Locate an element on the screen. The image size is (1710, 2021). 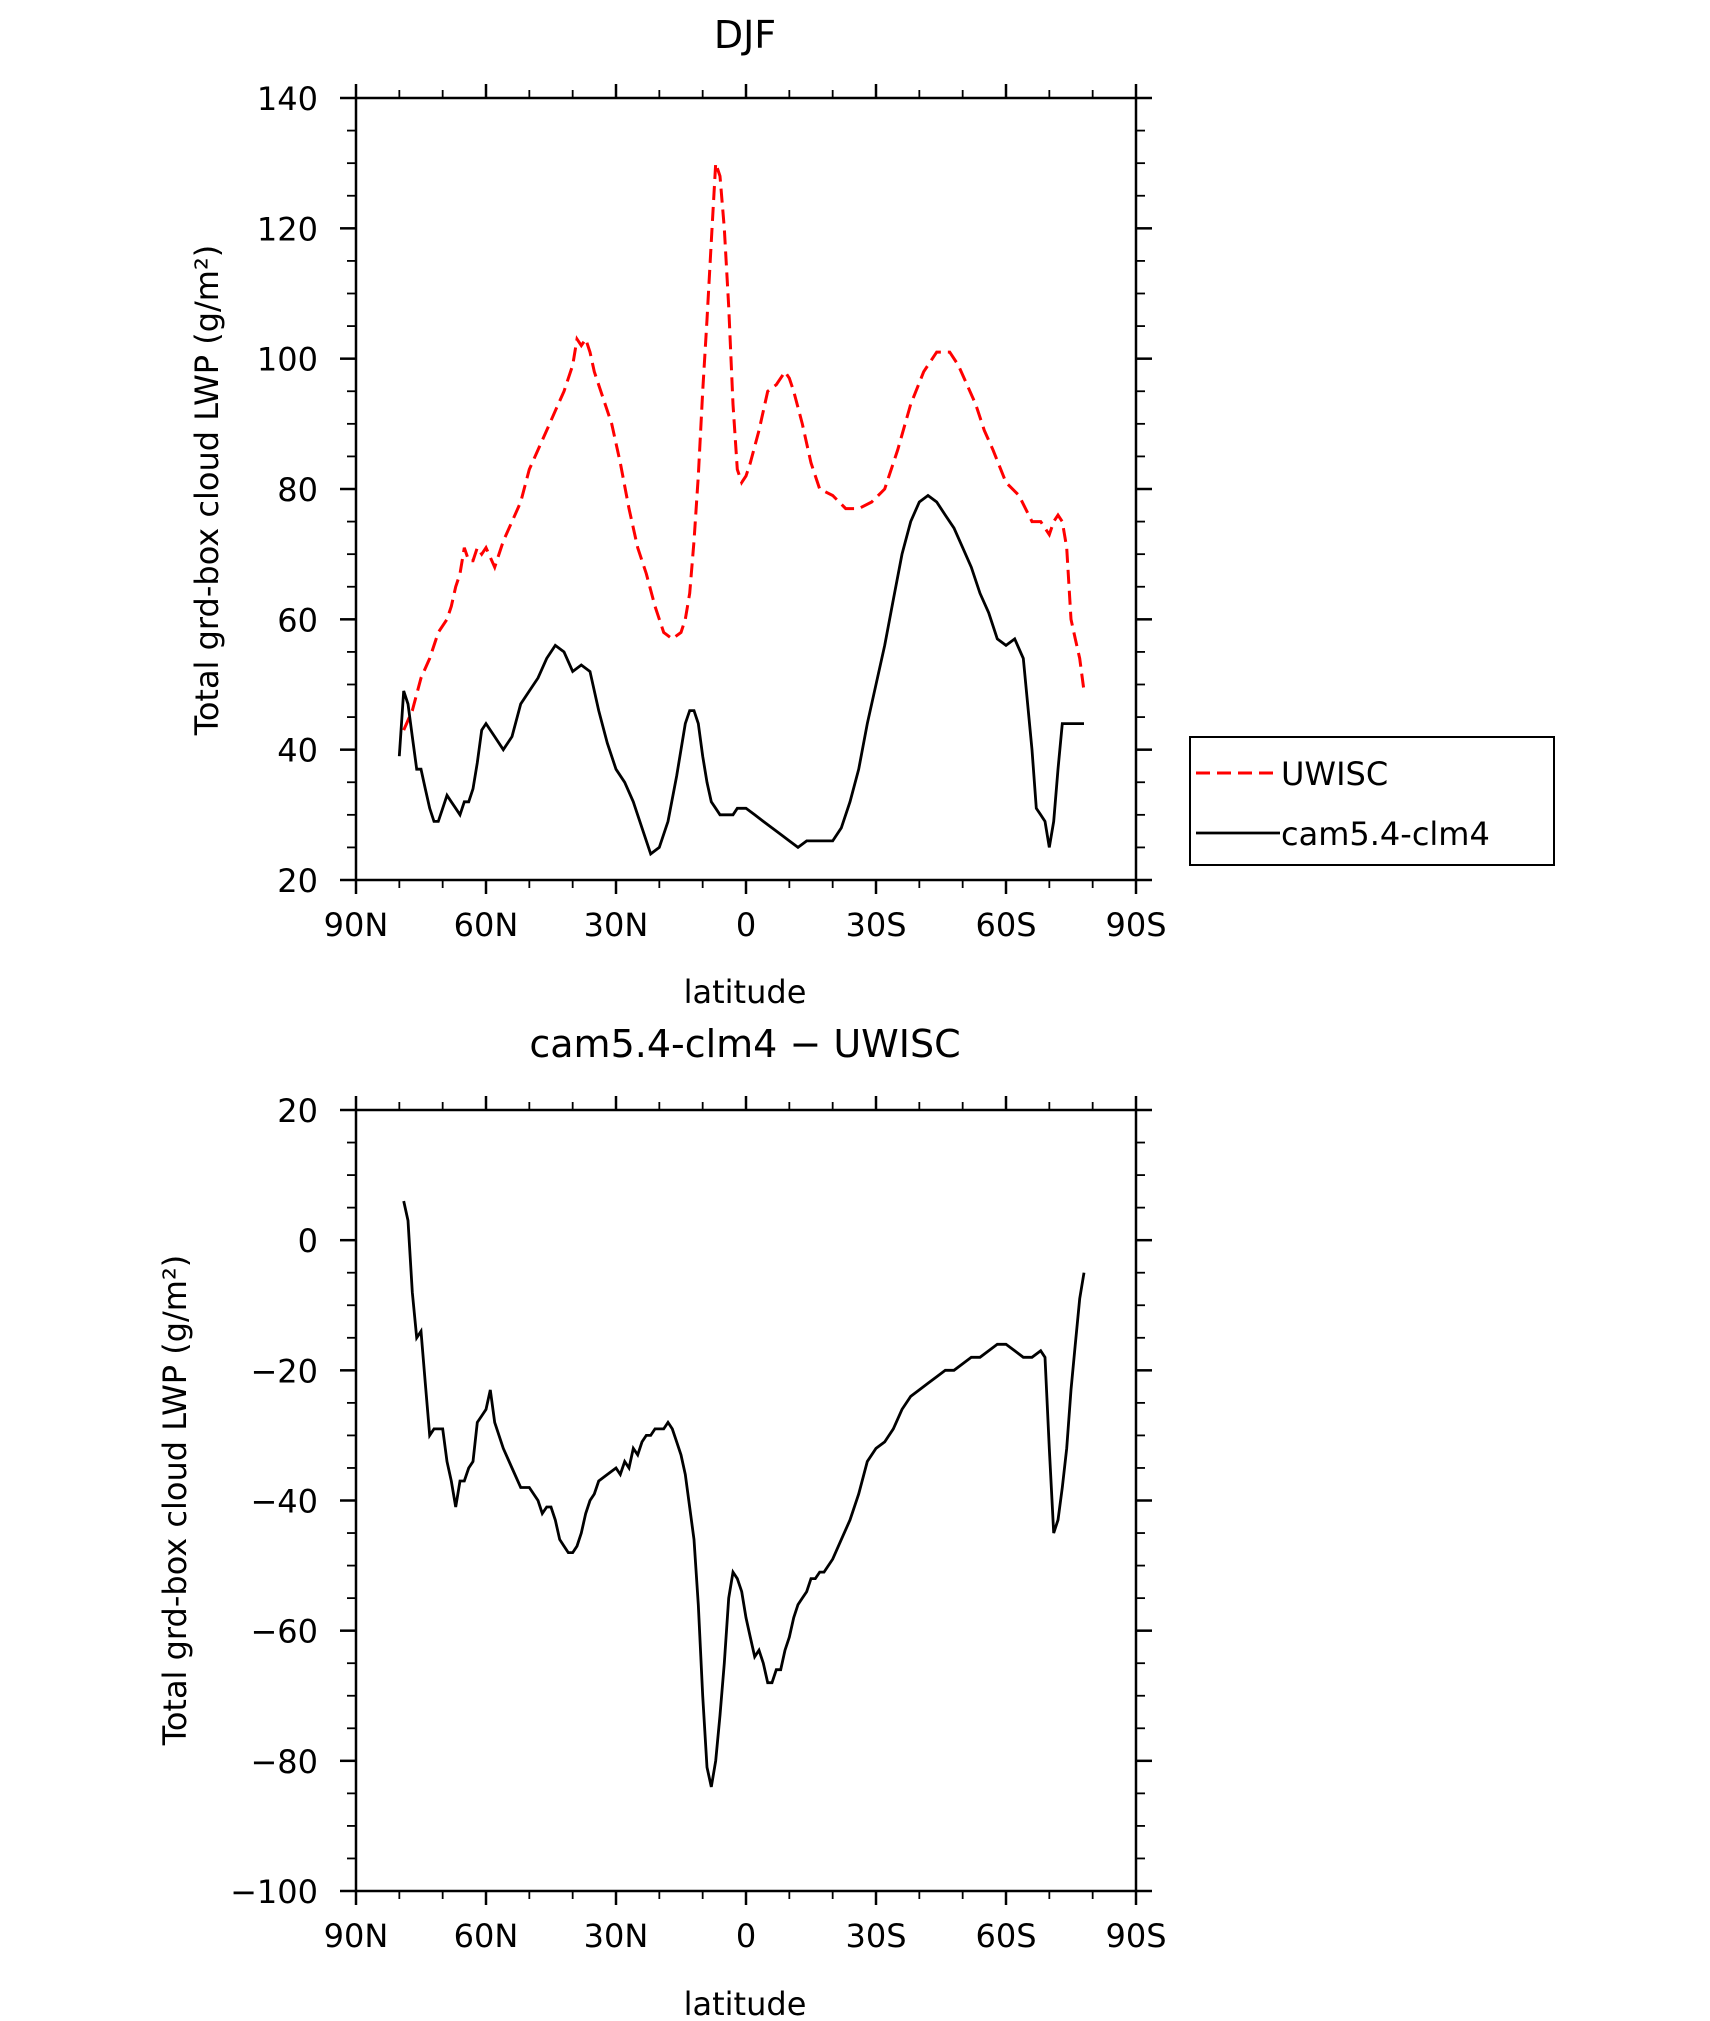
legend: UWISC cam5.4-clm4 is located at coordinates (1372, 801).